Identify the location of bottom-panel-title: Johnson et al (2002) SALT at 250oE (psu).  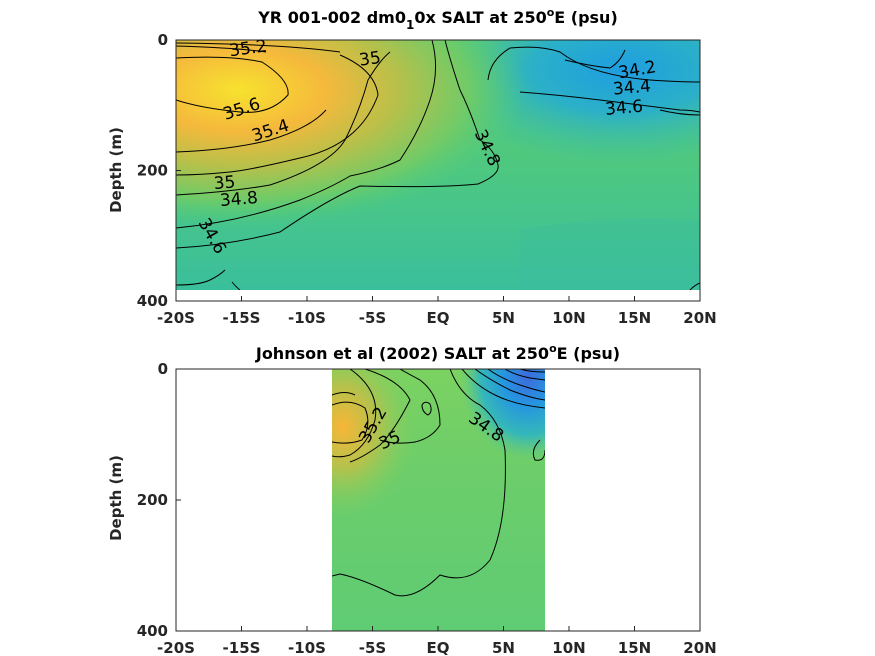
(437, 352).